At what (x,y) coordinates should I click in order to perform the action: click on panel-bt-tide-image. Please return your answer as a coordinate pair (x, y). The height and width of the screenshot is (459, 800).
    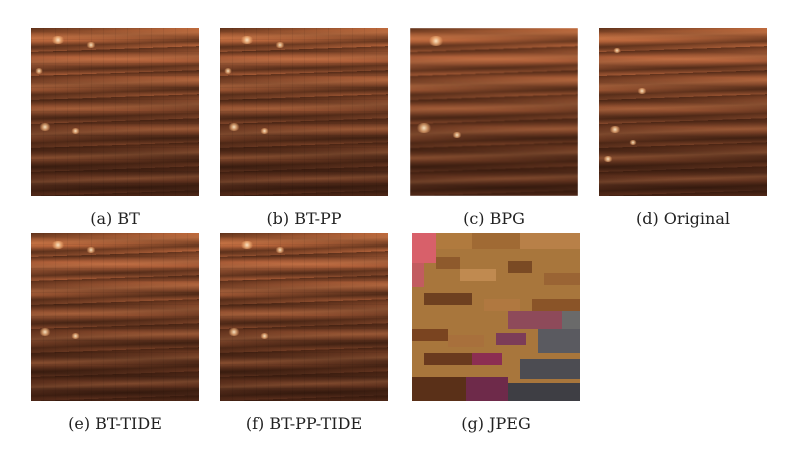
    Looking at the image, I should click on (115, 317).